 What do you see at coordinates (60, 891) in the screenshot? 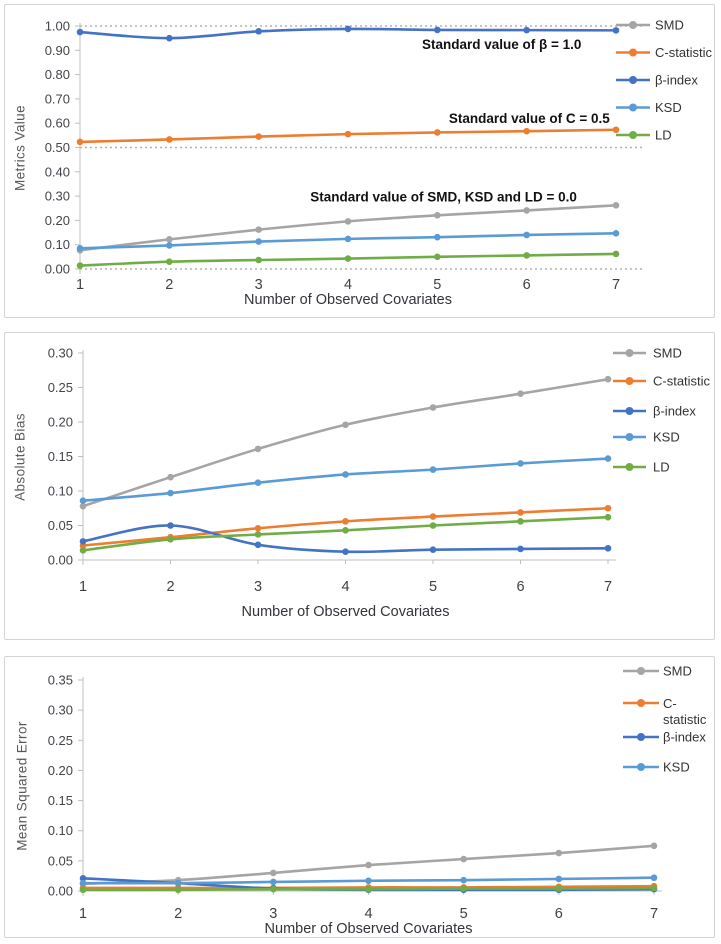
I see `y-tick-label: 0.00` at bounding box center [60, 891].